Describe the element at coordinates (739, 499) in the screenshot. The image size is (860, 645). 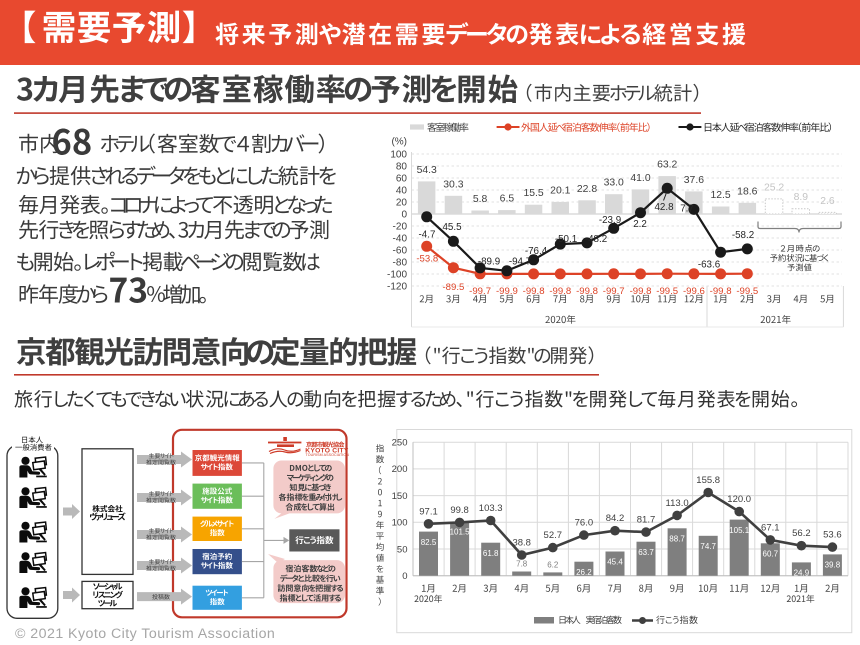
I see `svg-text: 120.0` at that location.